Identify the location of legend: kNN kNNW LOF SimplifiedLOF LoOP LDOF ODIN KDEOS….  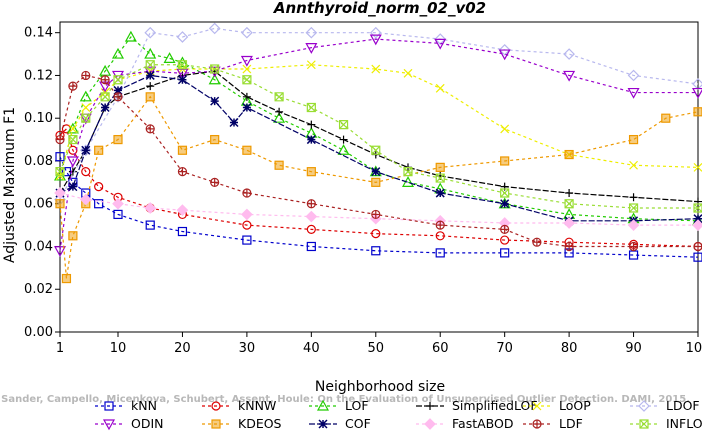
(398, 414).